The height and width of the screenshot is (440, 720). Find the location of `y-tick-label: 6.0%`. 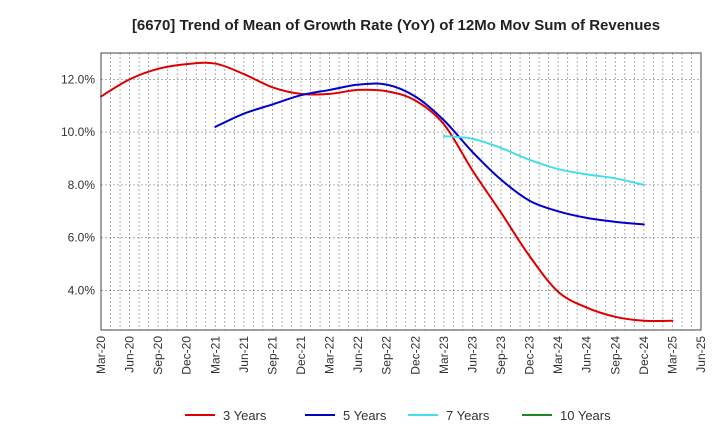

y-tick-label: 6.0% is located at coordinates (82, 238).